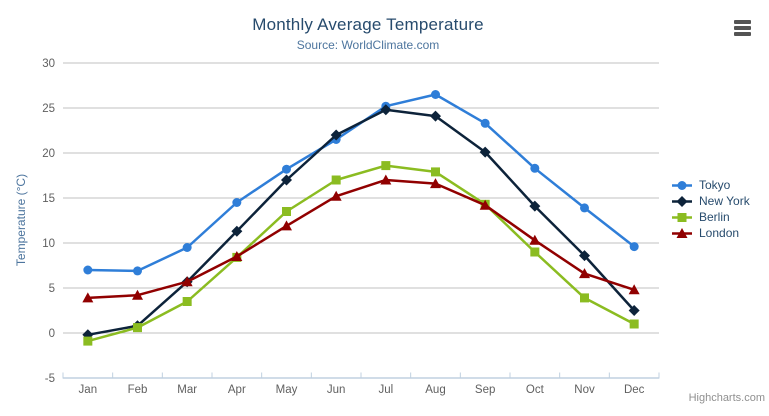 This screenshot has height=416, width=769. I want to click on x-axis-label: Aug, so click(435, 390).